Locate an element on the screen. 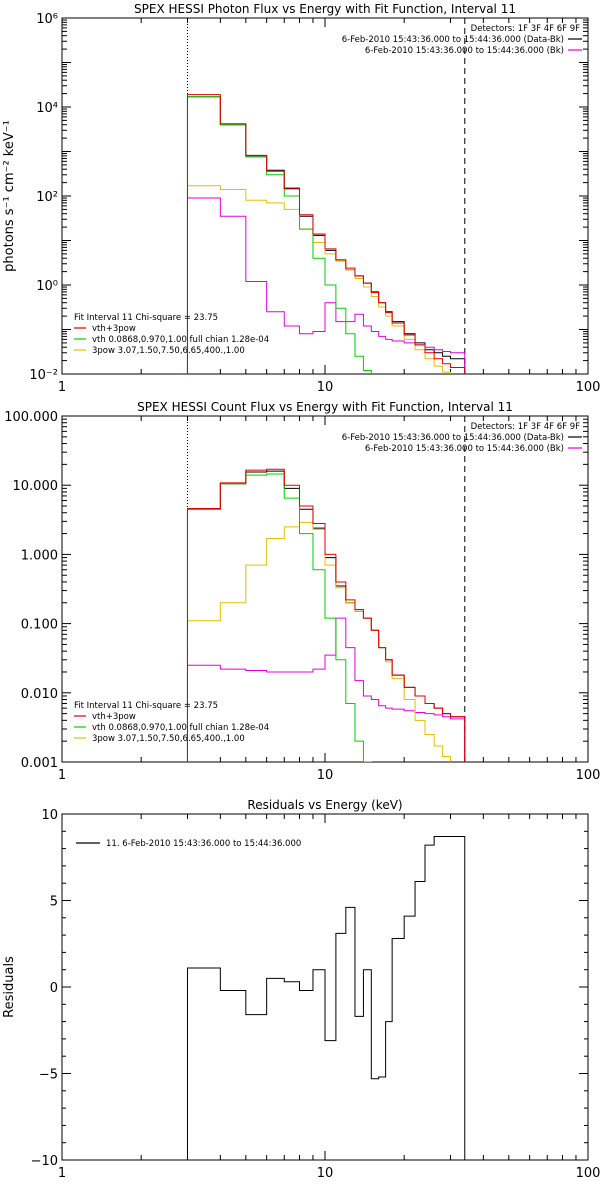 The width and height of the screenshot is (600, 1200). y-tick-label: 10⁻² is located at coordinates (43, 375).